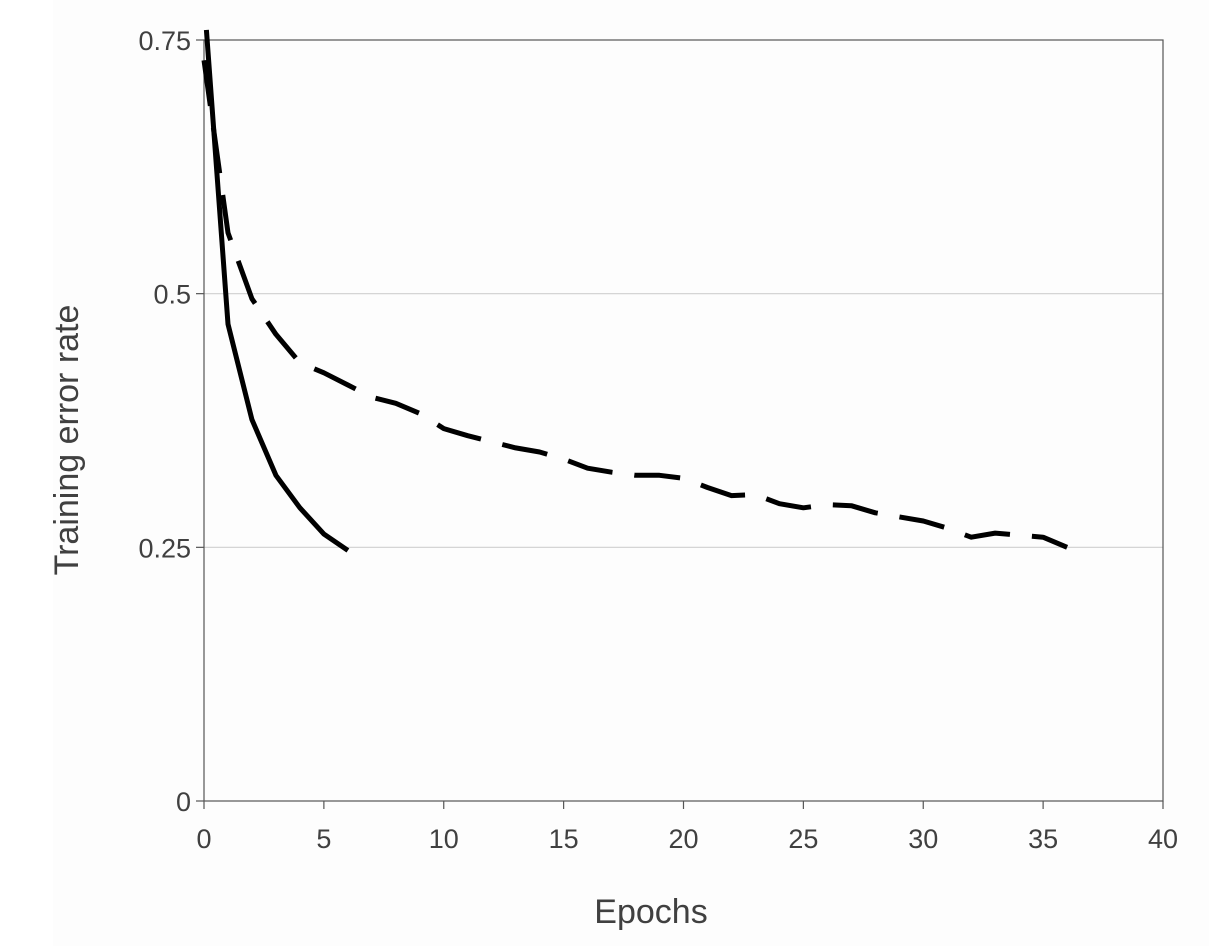 The height and width of the screenshot is (946, 1209). I want to click on y-tick-label: 0, so click(183, 802).